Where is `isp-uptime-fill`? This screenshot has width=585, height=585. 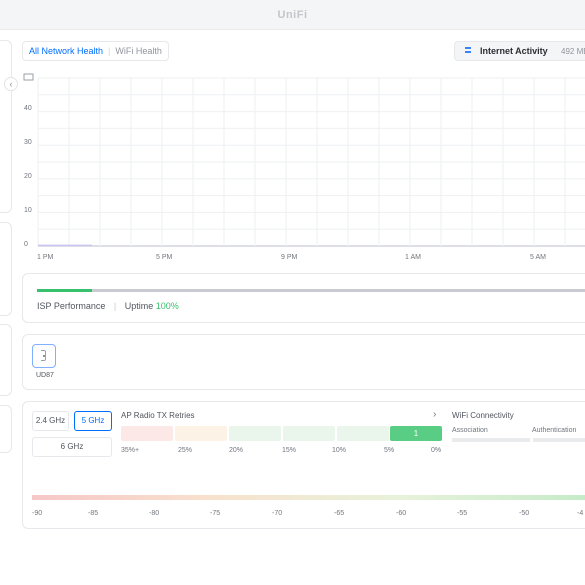 isp-uptime-fill is located at coordinates (64, 290).